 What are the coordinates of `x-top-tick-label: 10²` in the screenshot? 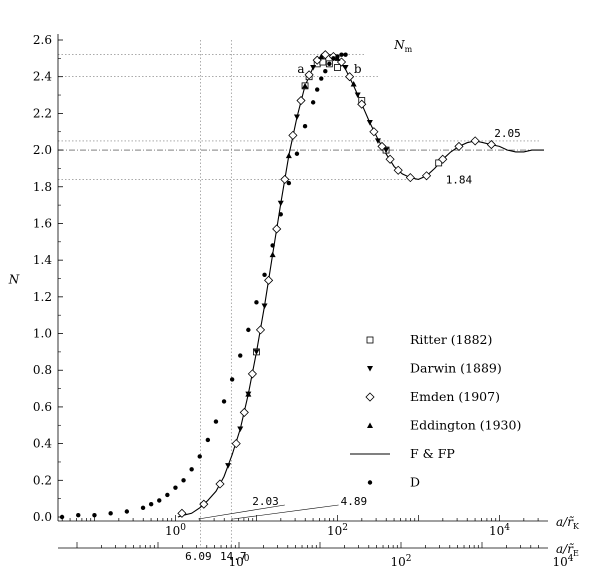 It's located at (337, 530).